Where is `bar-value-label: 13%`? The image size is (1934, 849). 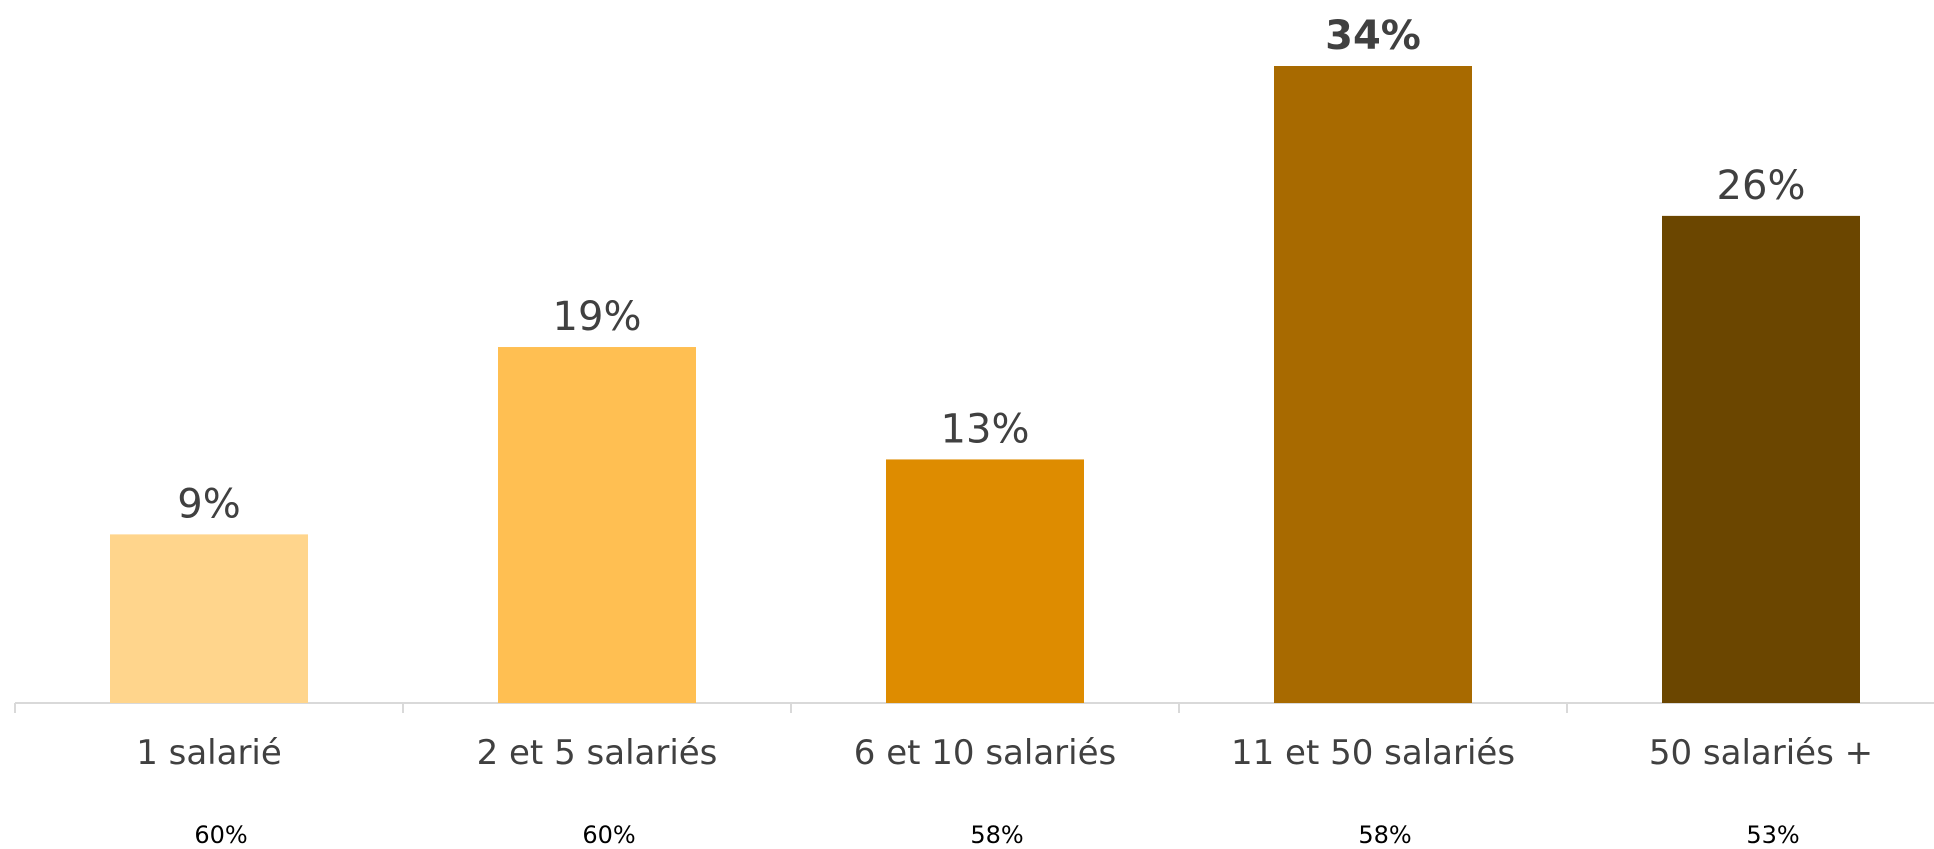 bar-value-label: 13% is located at coordinates (985, 429).